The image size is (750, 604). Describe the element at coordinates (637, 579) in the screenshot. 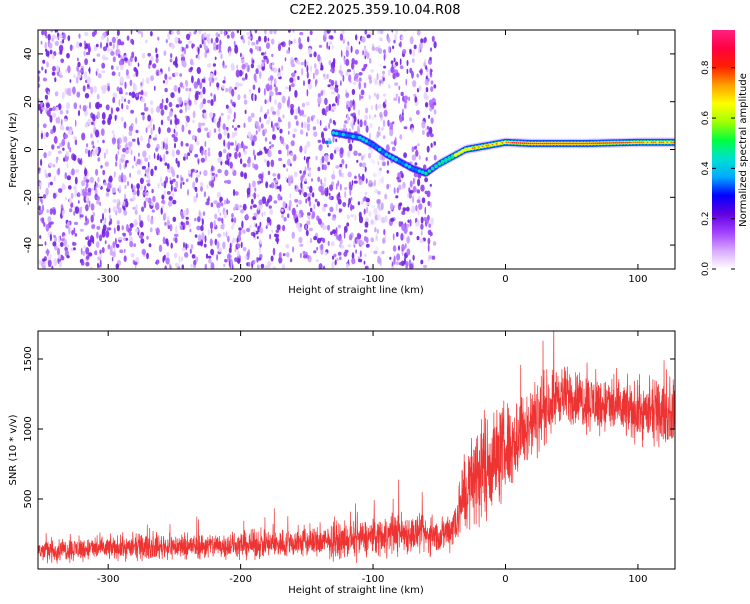

I see `snr-x-tick-label: 100` at that location.